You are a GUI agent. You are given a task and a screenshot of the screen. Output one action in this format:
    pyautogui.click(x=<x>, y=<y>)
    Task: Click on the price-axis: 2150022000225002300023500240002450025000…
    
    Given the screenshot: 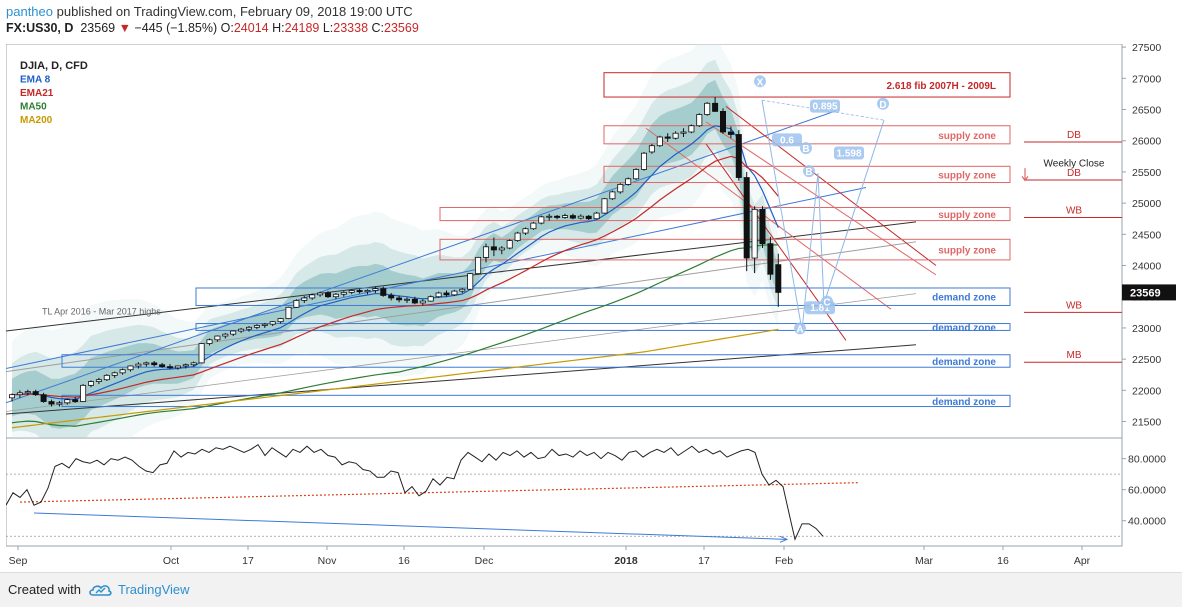 What is the action you would take?
    pyautogui.click(x=1149, y=235)
    